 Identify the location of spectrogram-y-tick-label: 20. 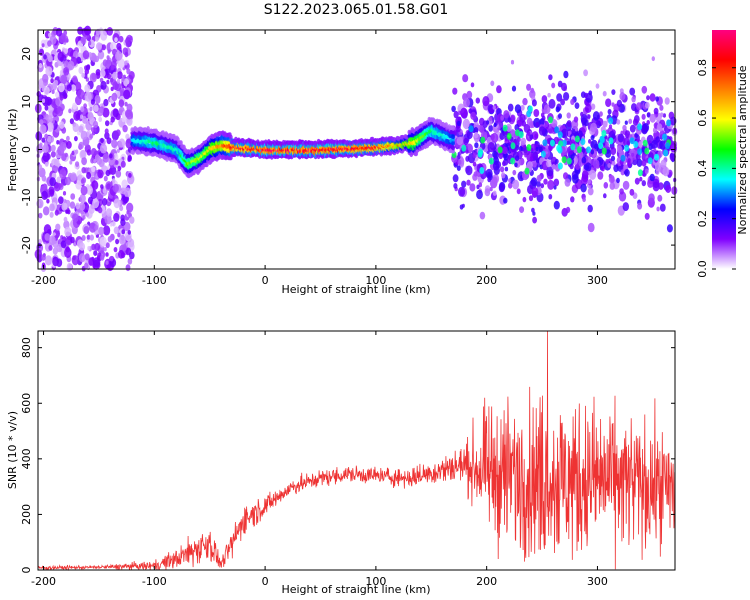
(26, 54).